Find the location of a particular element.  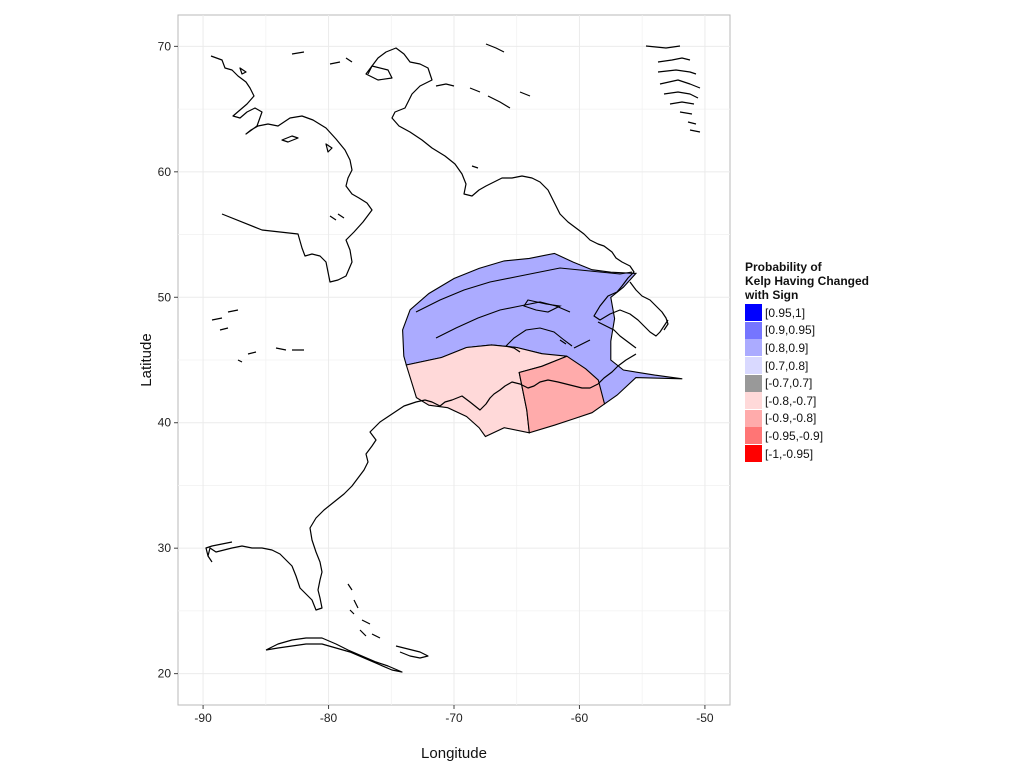

legend-label-4: [-0.7,0.7] is located at coordinates (789, 383).